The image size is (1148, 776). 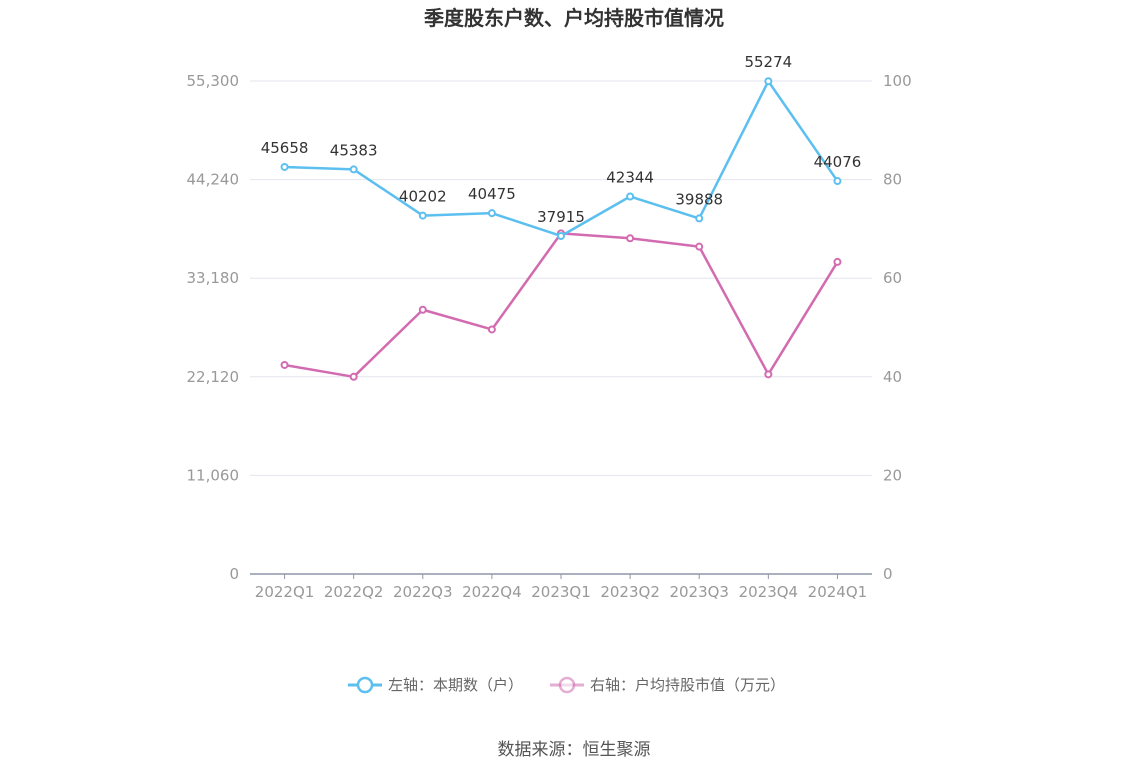 What do you see at coordinates (897, 327) in the screenshot?
I see `y-axis-right: 0 20 40 60 80 100` at bounding box center [897, 327].